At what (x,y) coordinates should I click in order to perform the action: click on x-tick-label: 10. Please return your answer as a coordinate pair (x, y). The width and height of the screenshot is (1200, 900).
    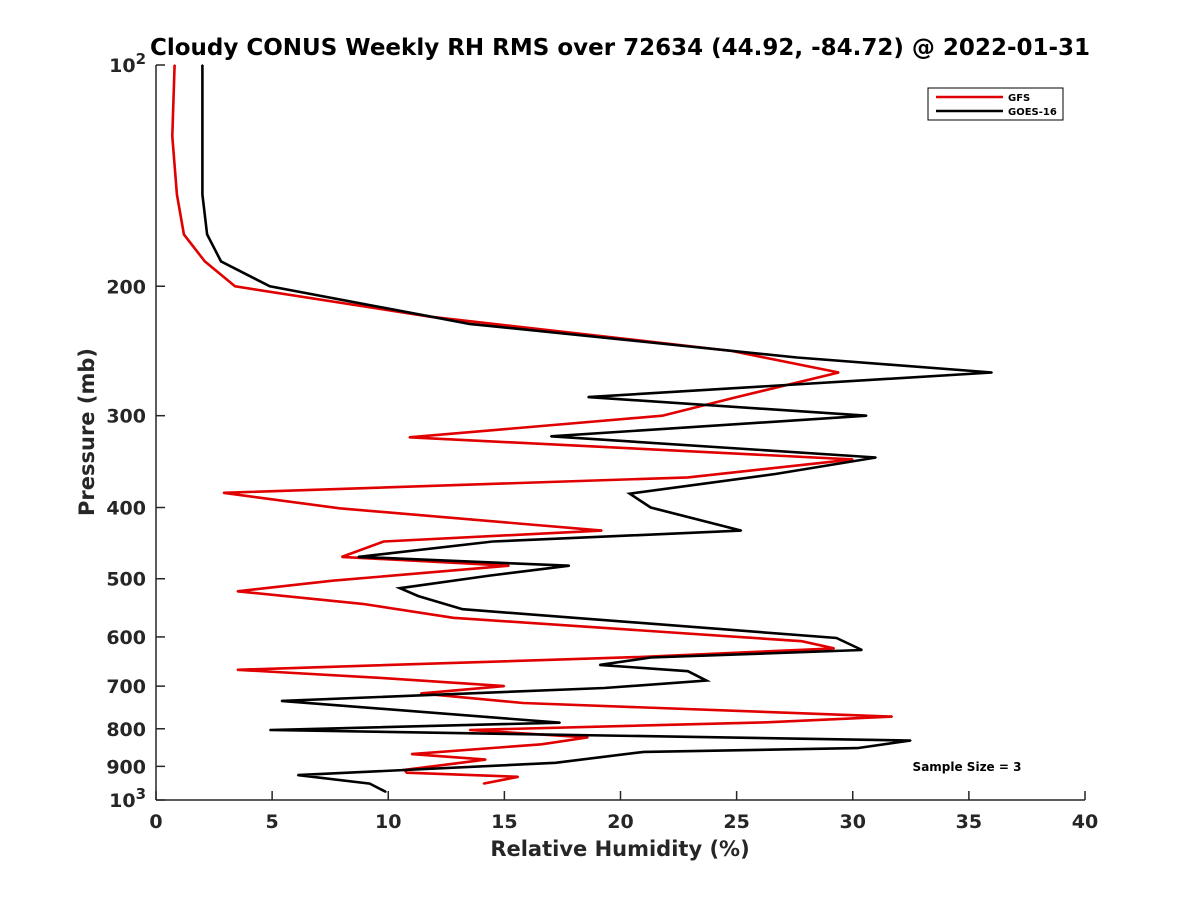
    Looking at the image, I should click on (388, 822).